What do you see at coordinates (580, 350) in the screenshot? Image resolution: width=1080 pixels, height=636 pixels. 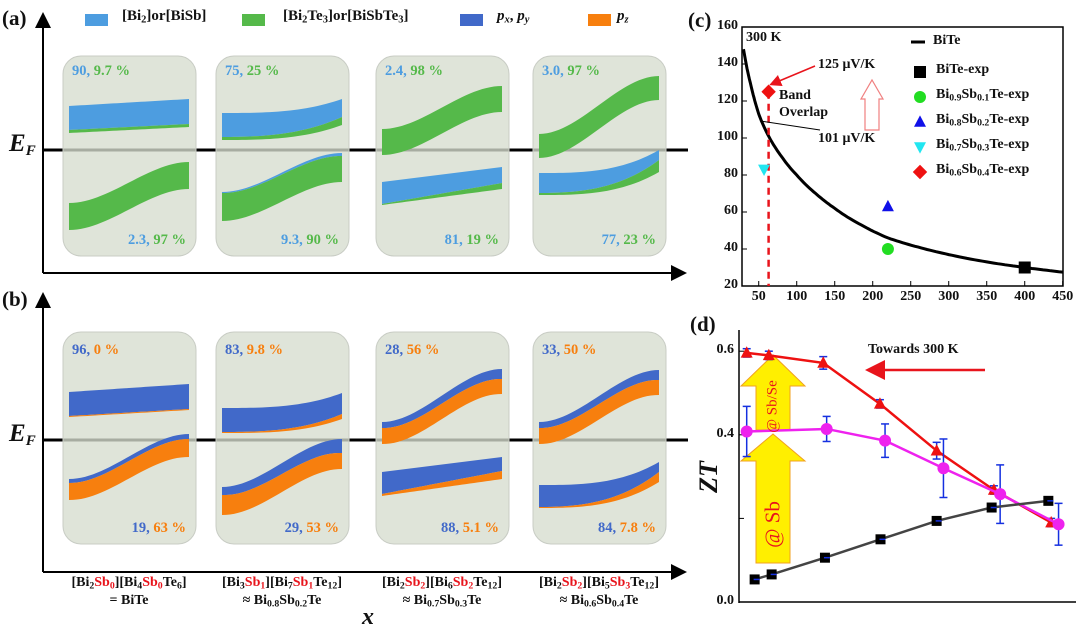 I see `percentage-value: 50 %` at bounding box center [580, 350].